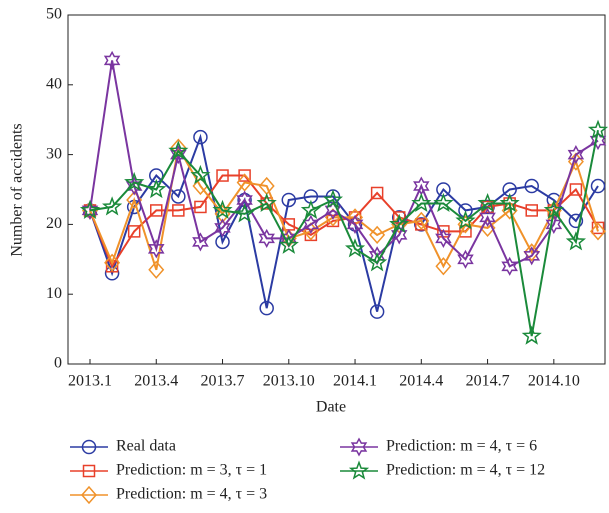 The image size is (609, 513). What do you see at coordinates (191, 470) in the screenshot?
I see `legend-label: Prediction: m = 3, τ = 1` at bounding box center [191, 470].